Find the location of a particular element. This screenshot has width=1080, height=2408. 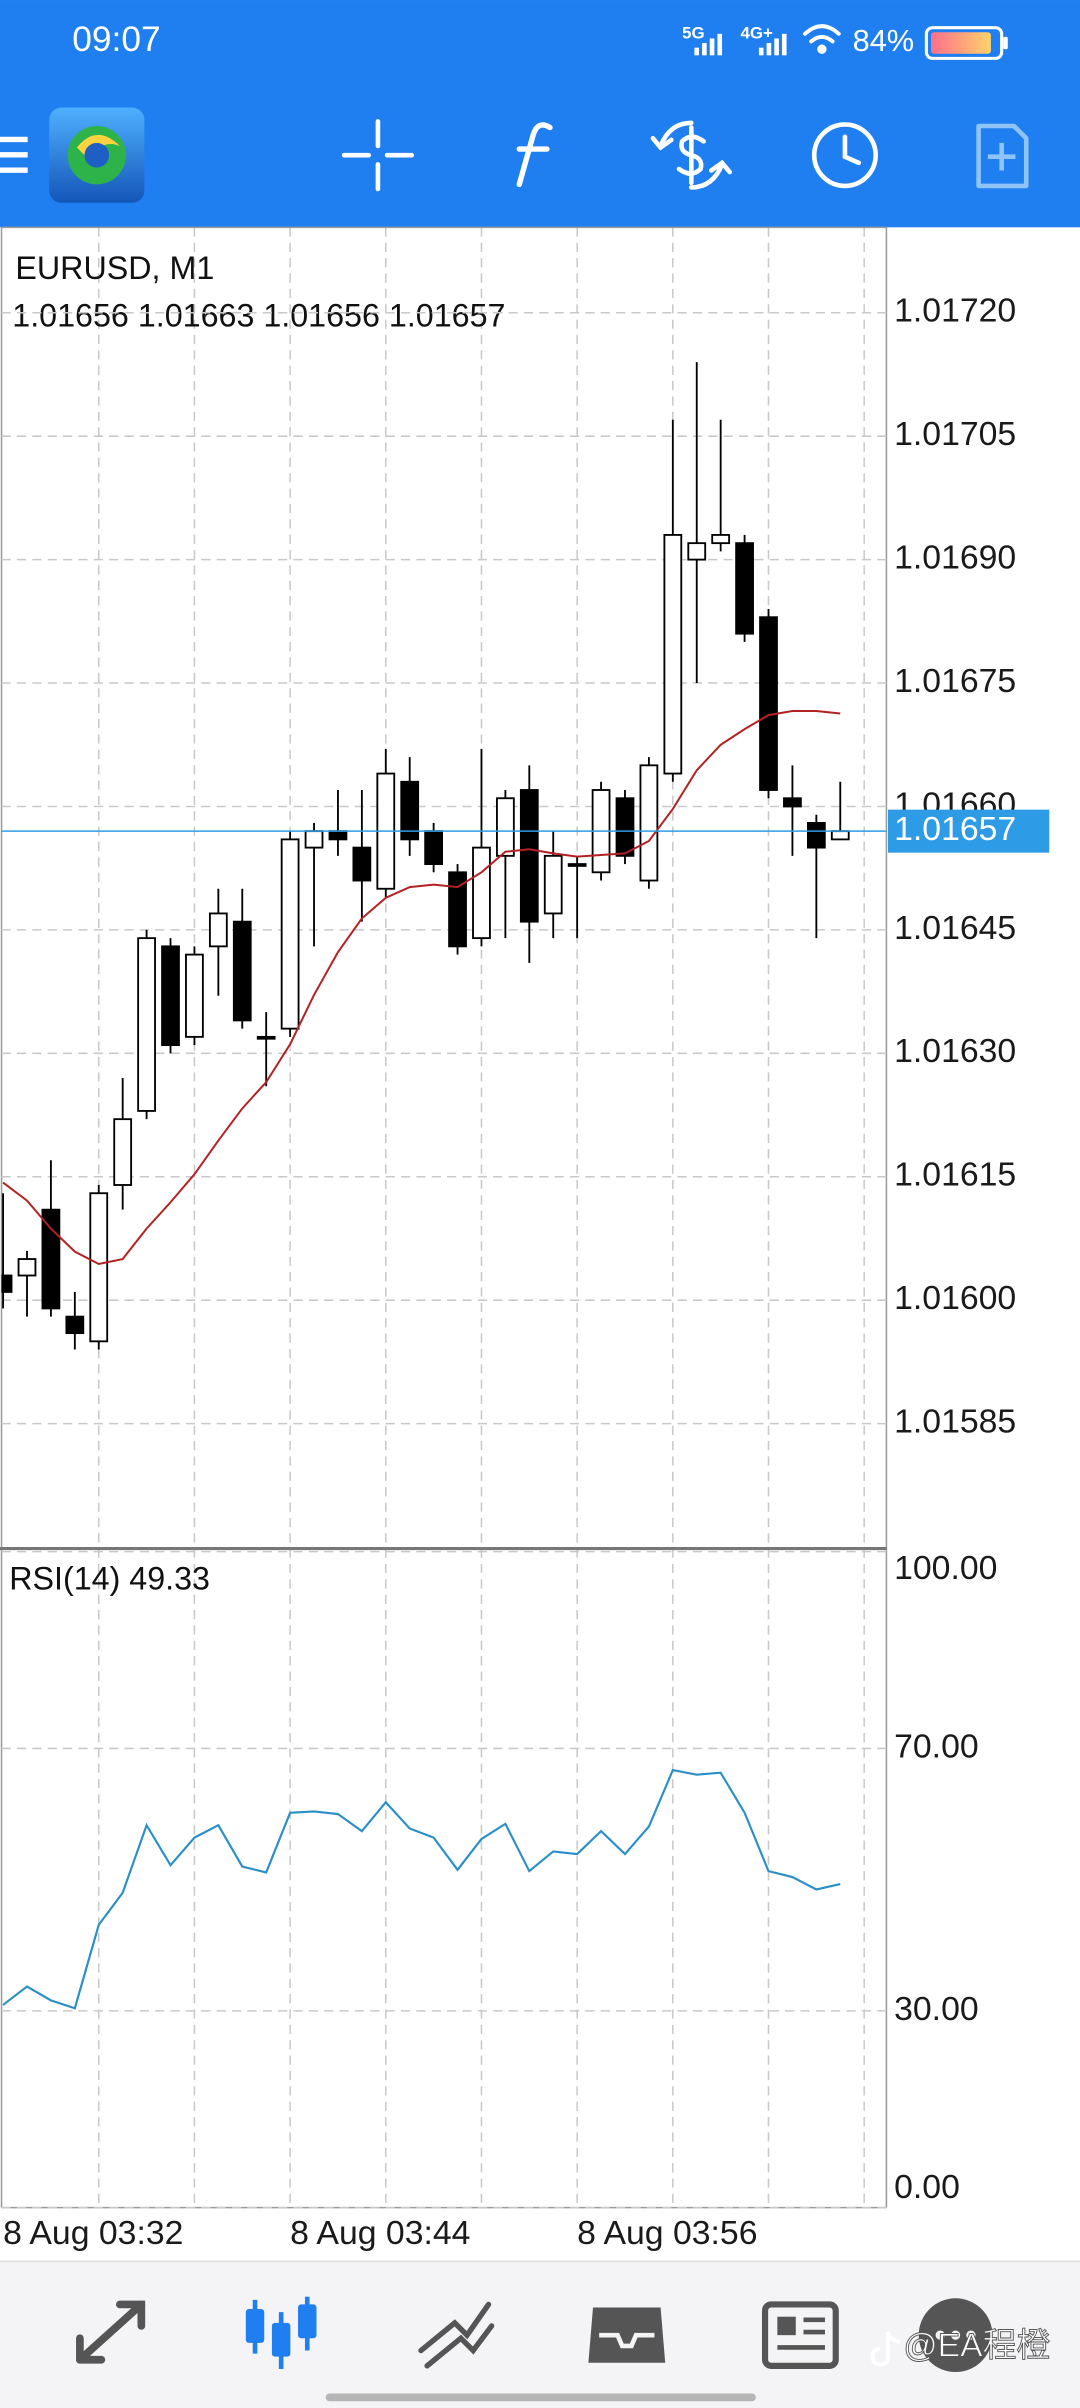

current-price-label: 1.01657 is located at coordinates (955, 829).